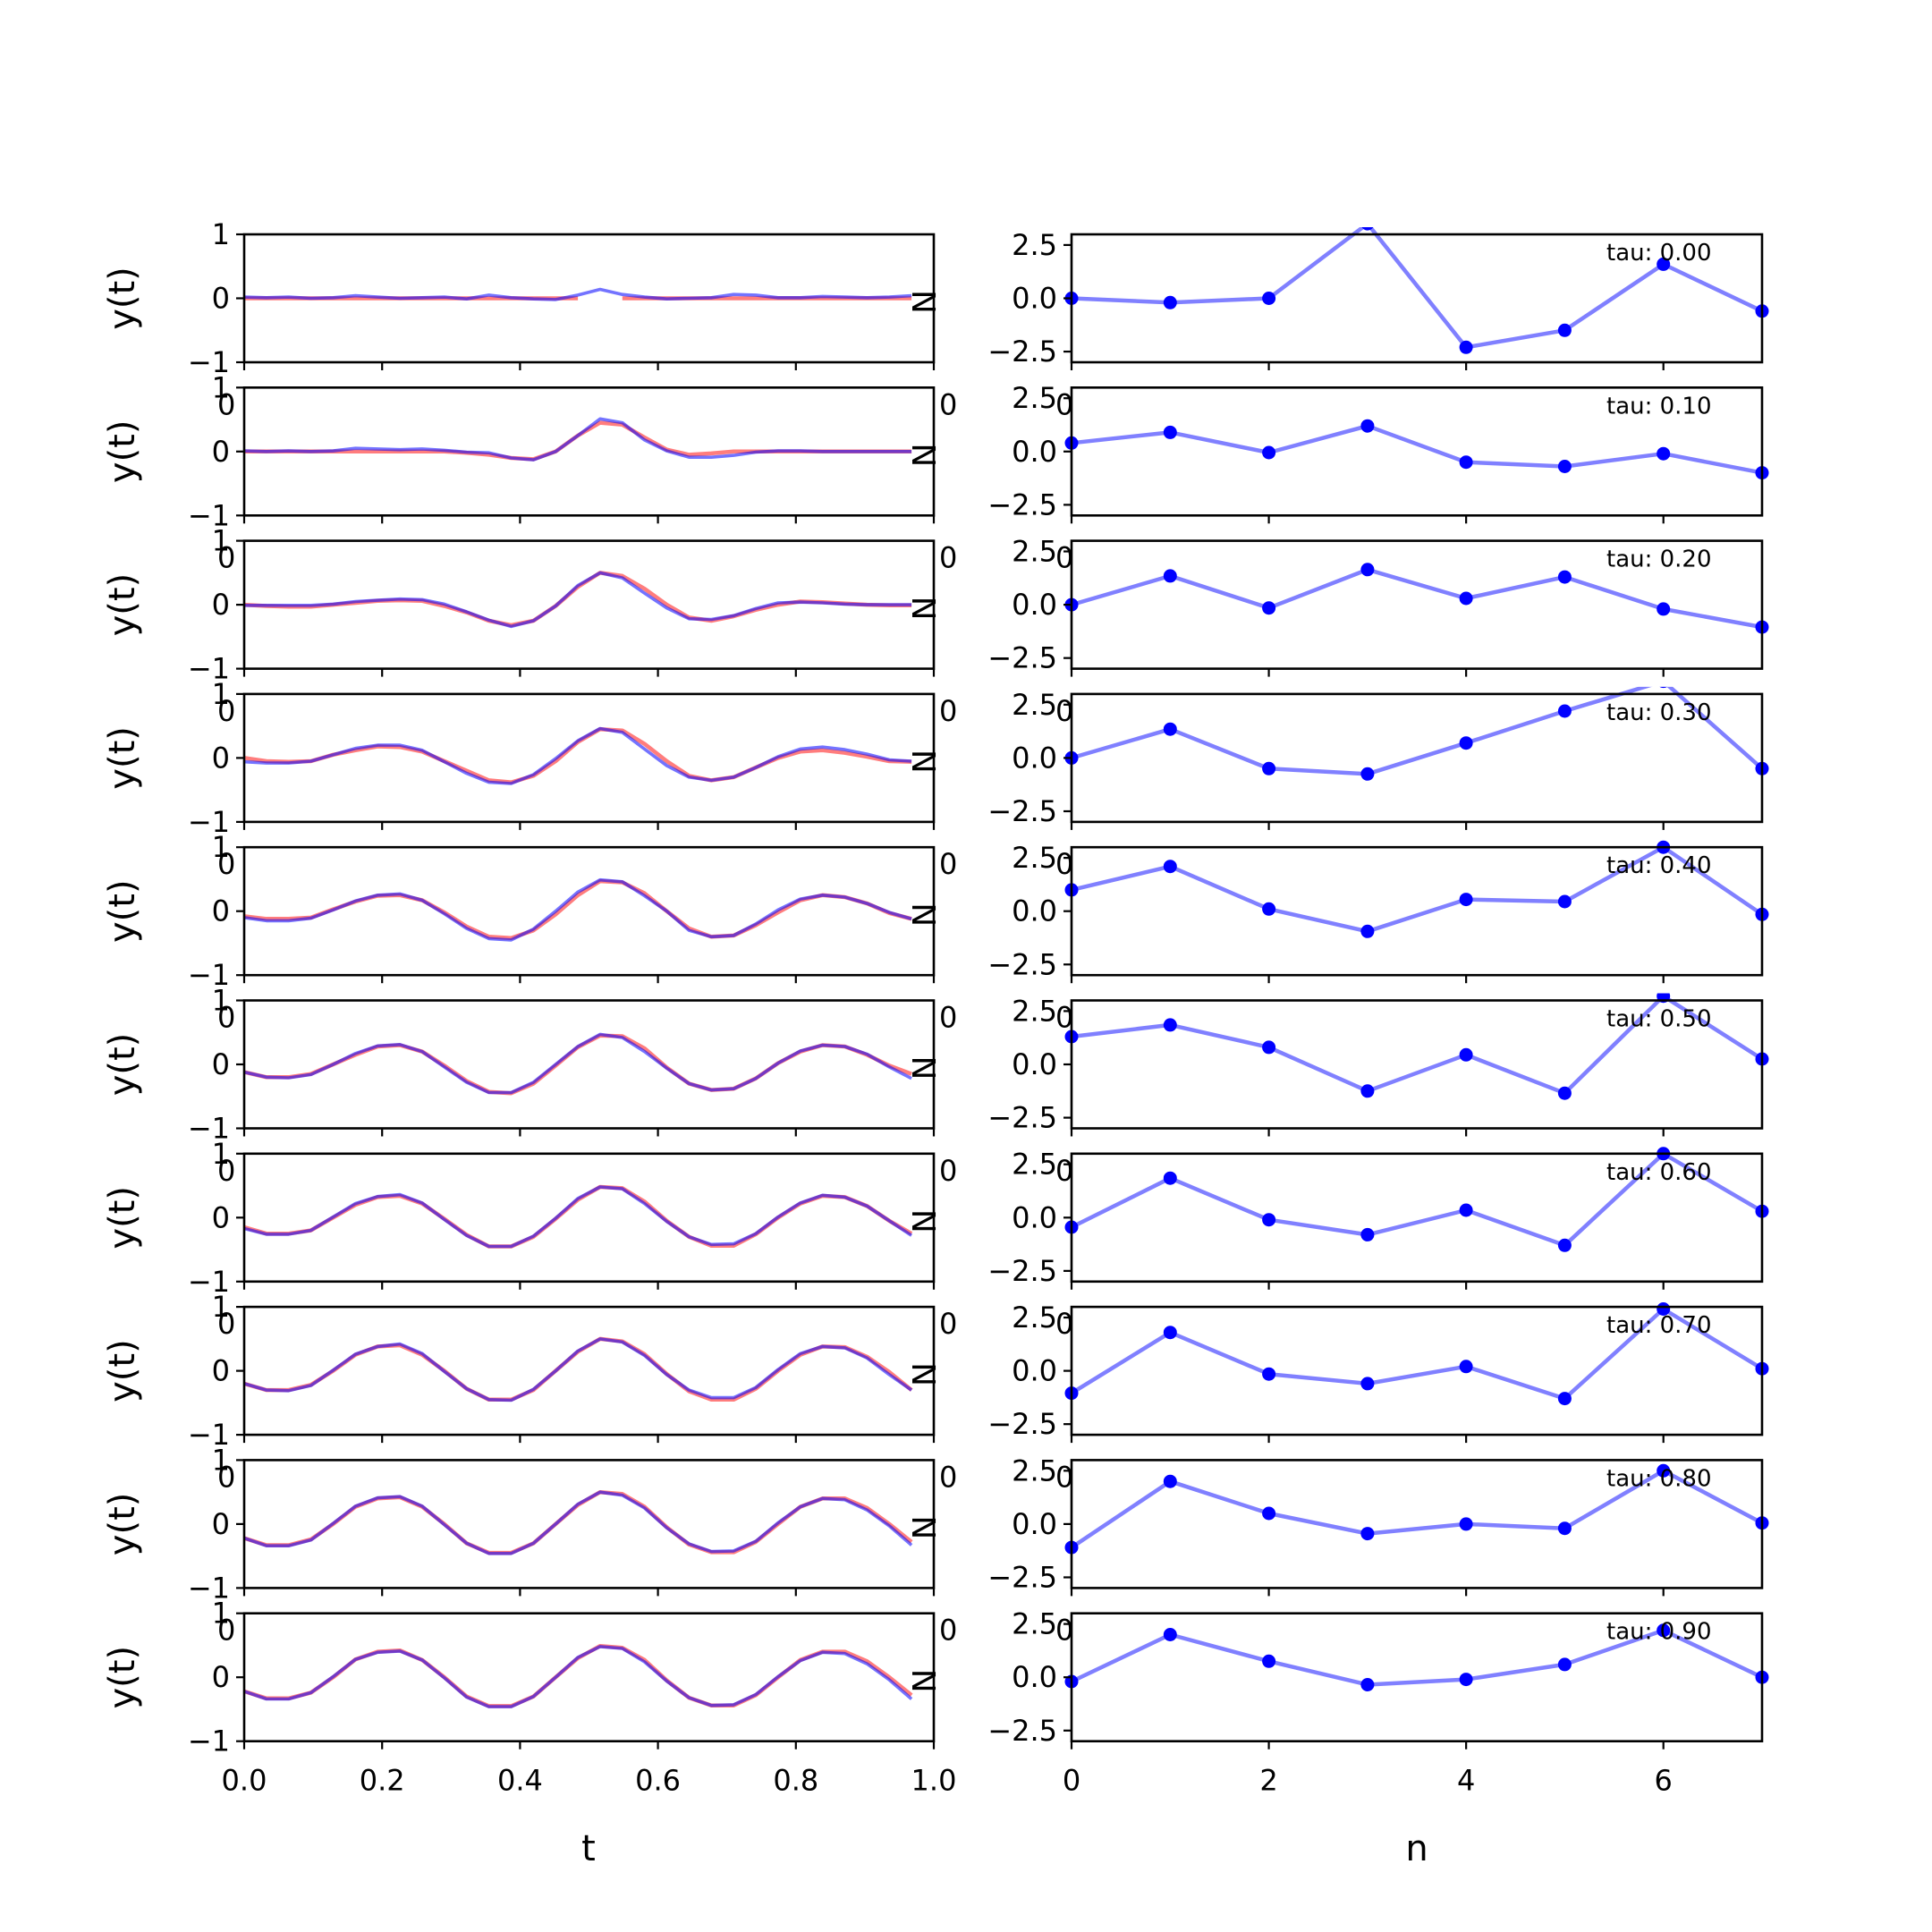 This screenshot has width=1932, height=1932. Describe the element at coordinates (1664, 1781) in the screenshot. I see `right-x-tick-label: 6` at that location.